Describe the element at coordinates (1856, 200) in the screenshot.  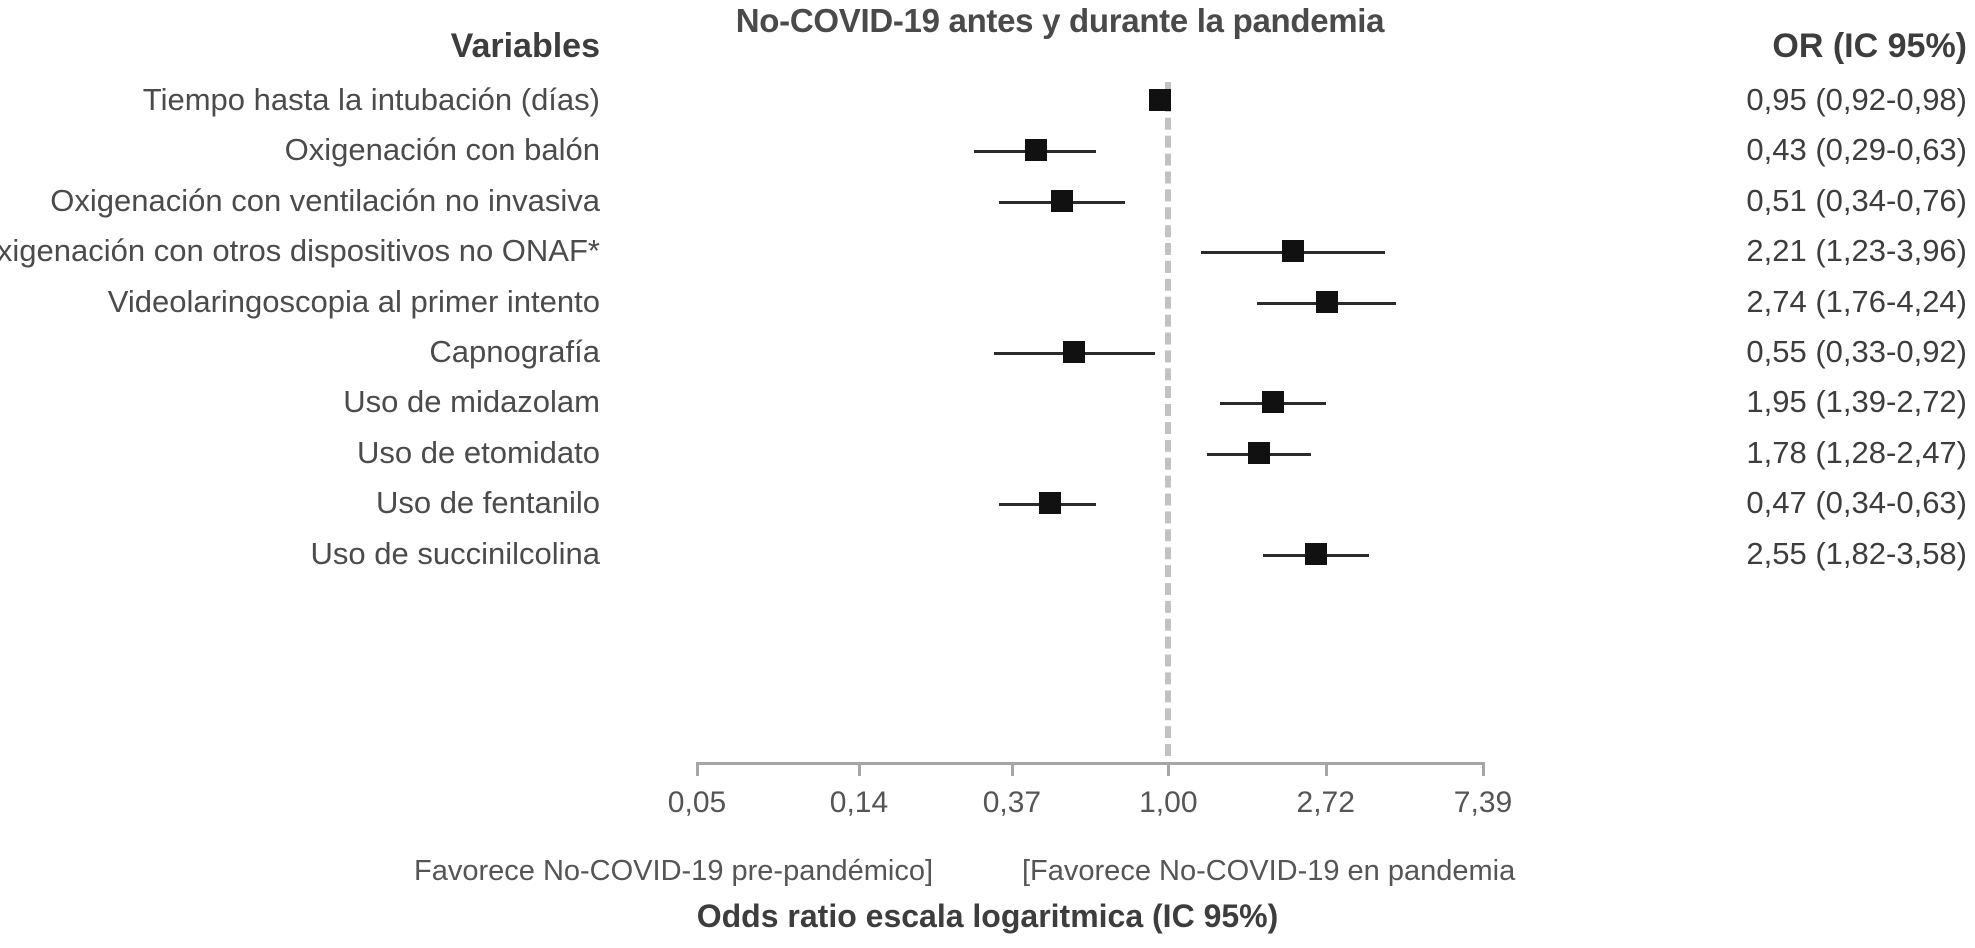
I see `row-or-value: 0,51 (0,34-0,76)` at that location.